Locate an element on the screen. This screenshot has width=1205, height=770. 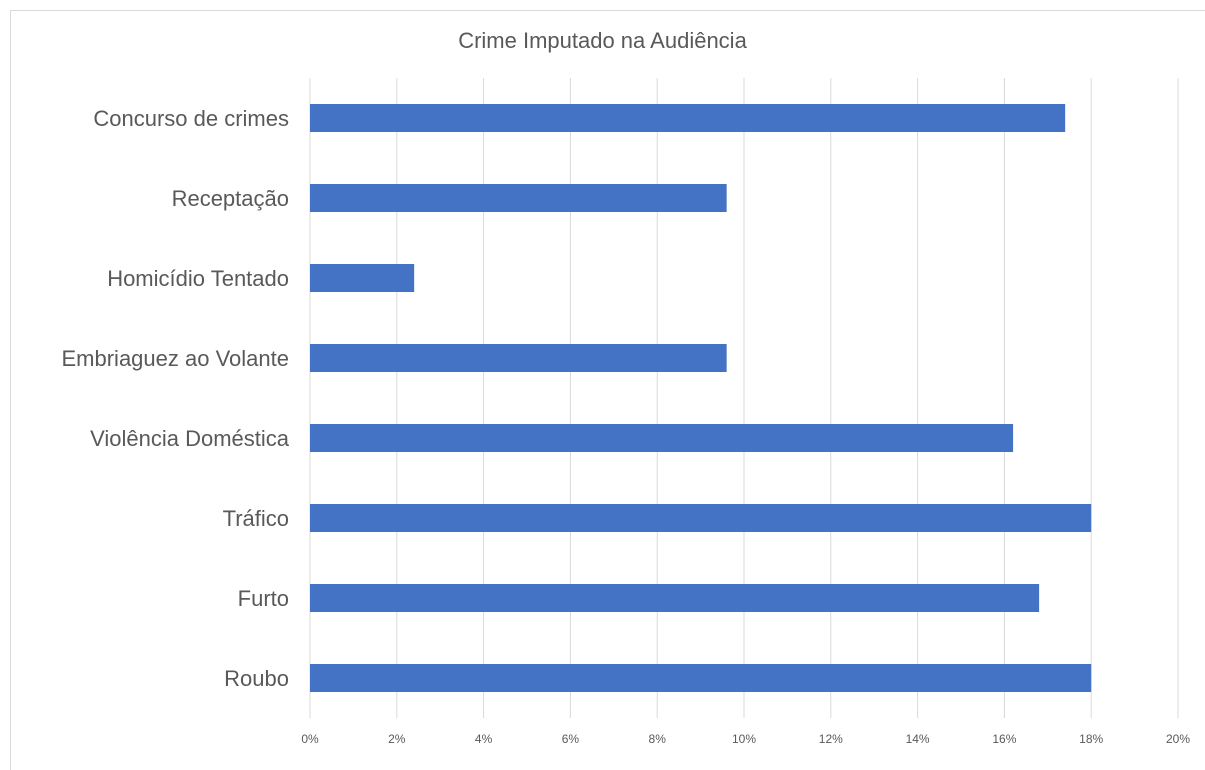
category-label: Homicídio Tentado is located at coordinates (198, 278).